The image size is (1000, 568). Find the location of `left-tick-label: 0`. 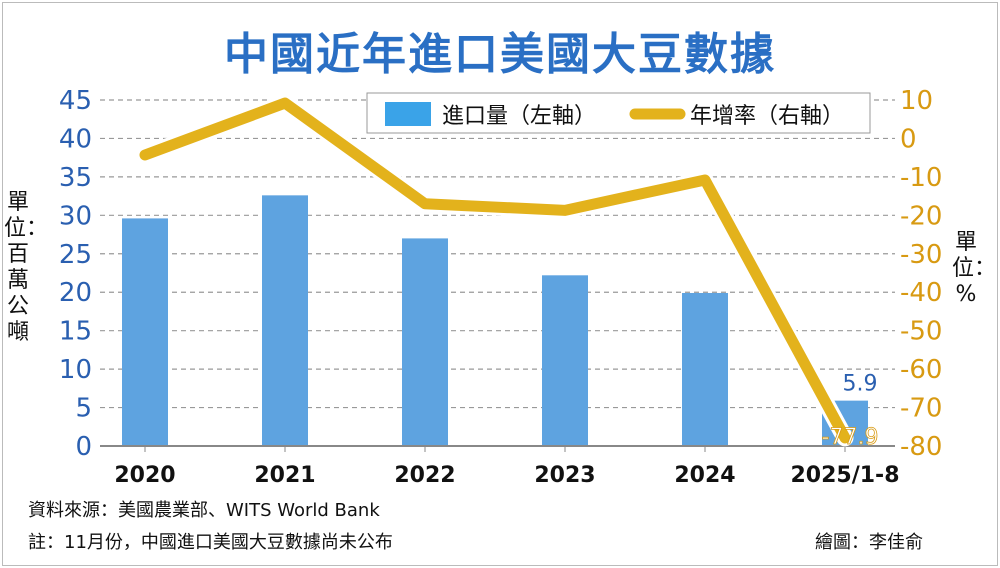

left-tick-label: 0 is located at coordinates (83, 447).